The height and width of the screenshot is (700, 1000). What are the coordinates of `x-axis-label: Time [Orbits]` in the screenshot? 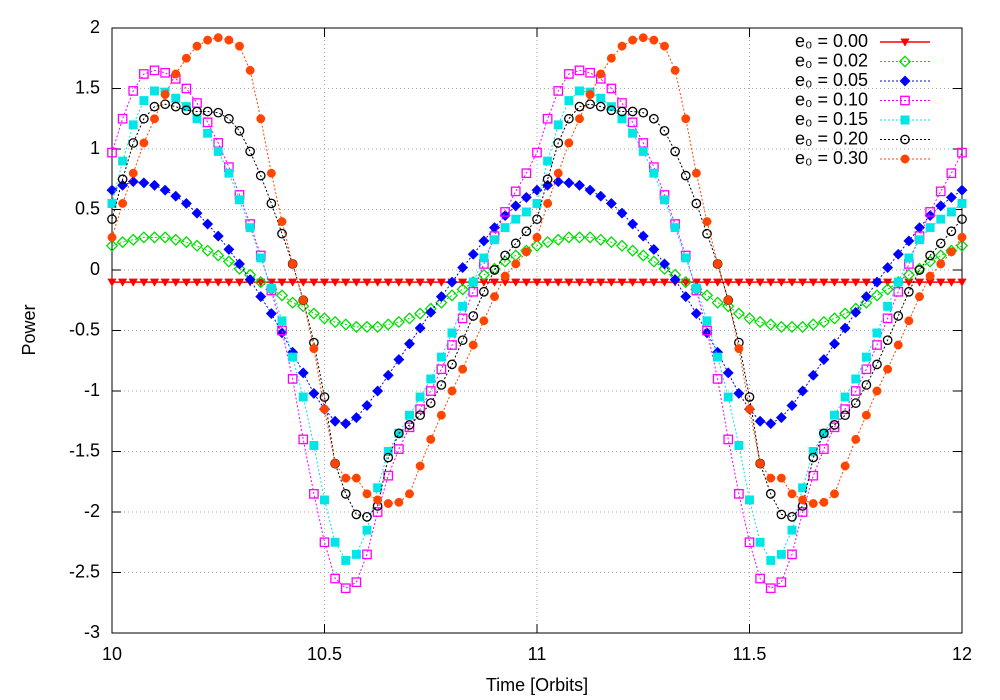 It's located at (537, 685).